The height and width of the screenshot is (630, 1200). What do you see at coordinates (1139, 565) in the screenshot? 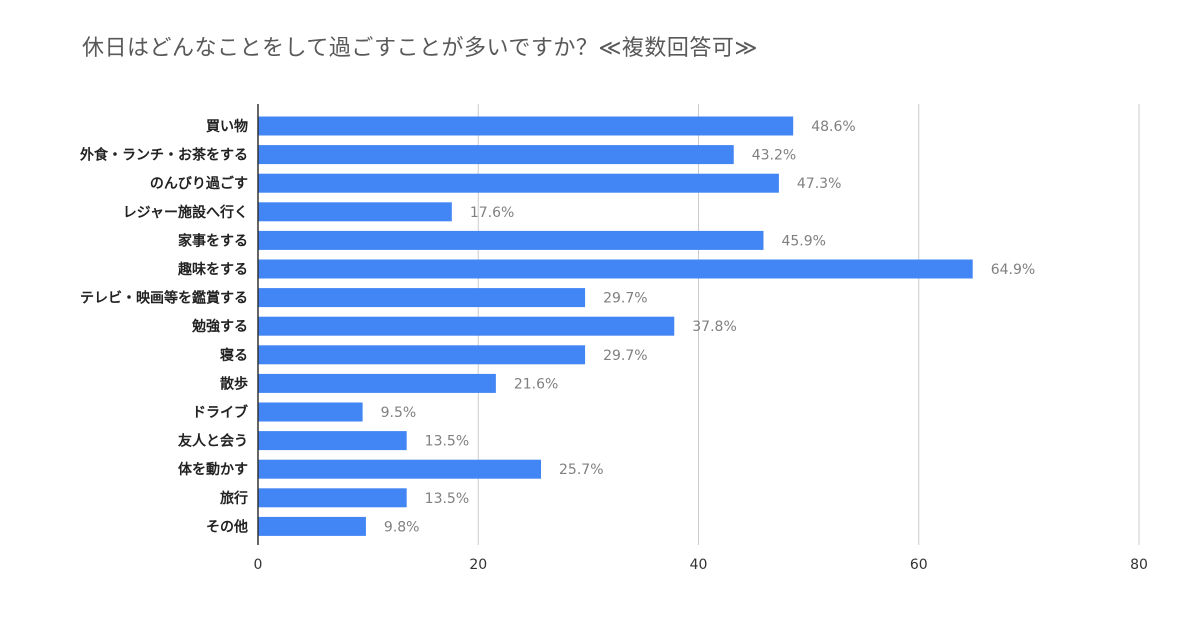
I see `x-tick-label-4: 80` at bounding box center [1139, 565].